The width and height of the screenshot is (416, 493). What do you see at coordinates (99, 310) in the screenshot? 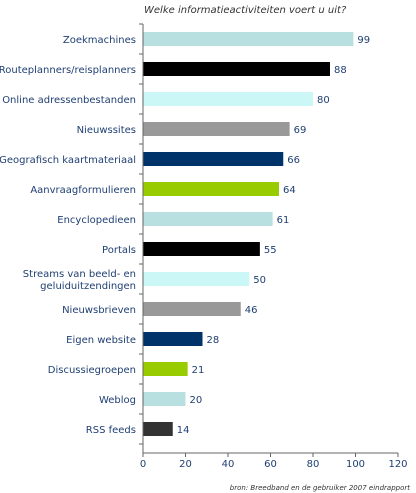
I see `category-label: Nieuwsbrieven` at bounding box center [99, 310].